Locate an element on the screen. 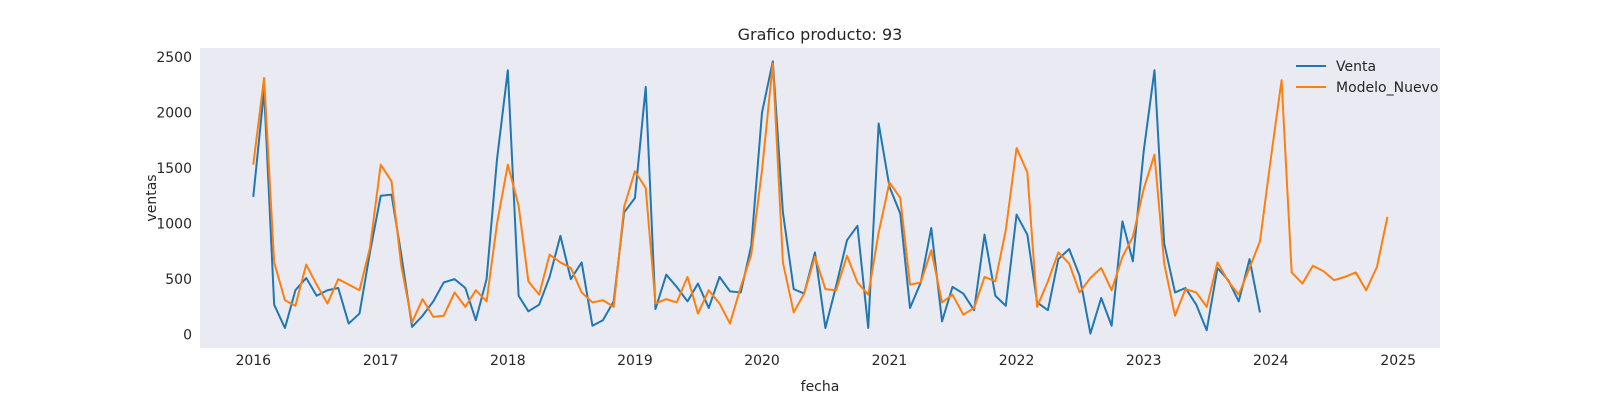 This screenshot has height=400, width=1600. y-tick-label: 2000 is located at coordinates (174, 113).